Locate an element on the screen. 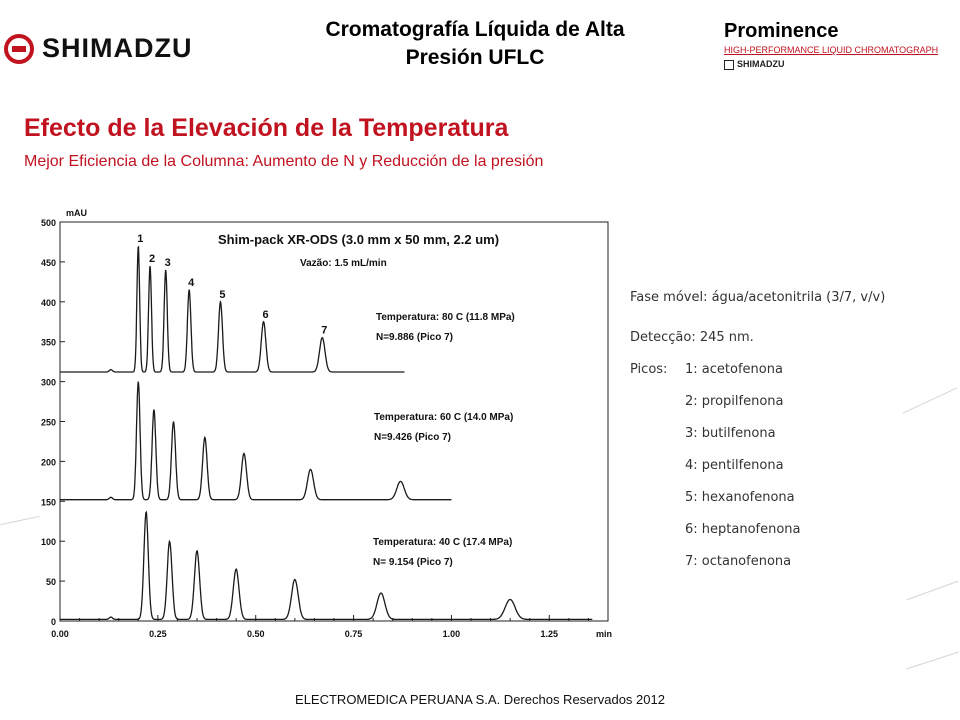 This screenshot has width=960, height=720. trace-temperature-label: Temperatura: 60 C (14.0 MPa) is located at coordinates (443, 417).